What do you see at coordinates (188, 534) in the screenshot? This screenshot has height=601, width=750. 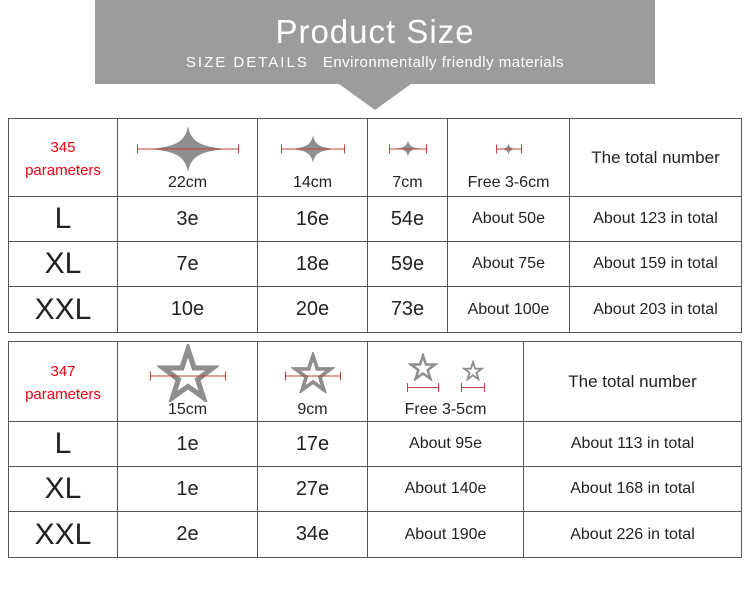 I see `value-cell: 2e` at bounding box center [188, 534].